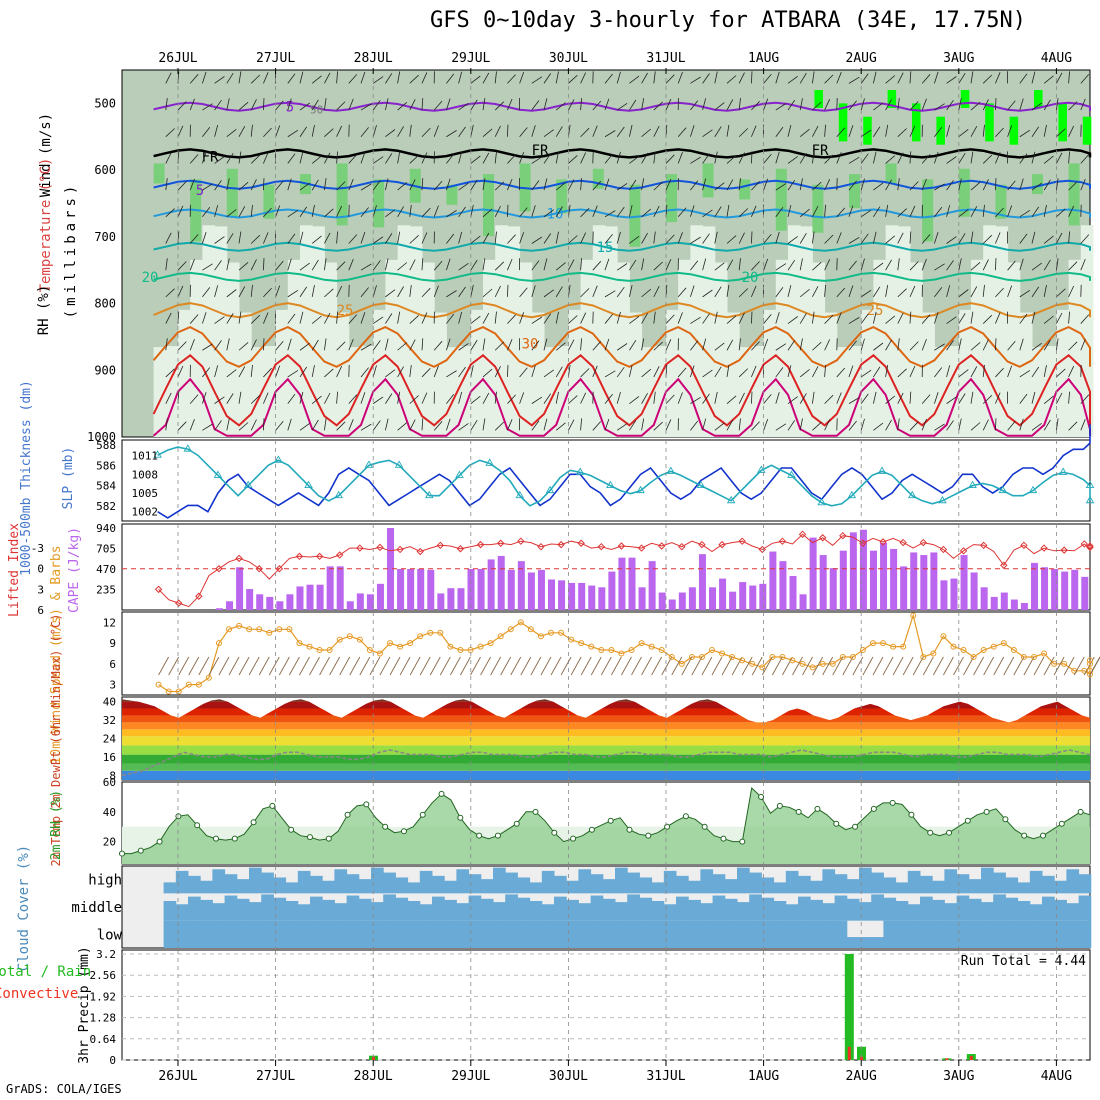  What do you see at coordinates (1064, 550) in the screenshot?
I see `lifted-index-point` at bounding box center [1064, 550].